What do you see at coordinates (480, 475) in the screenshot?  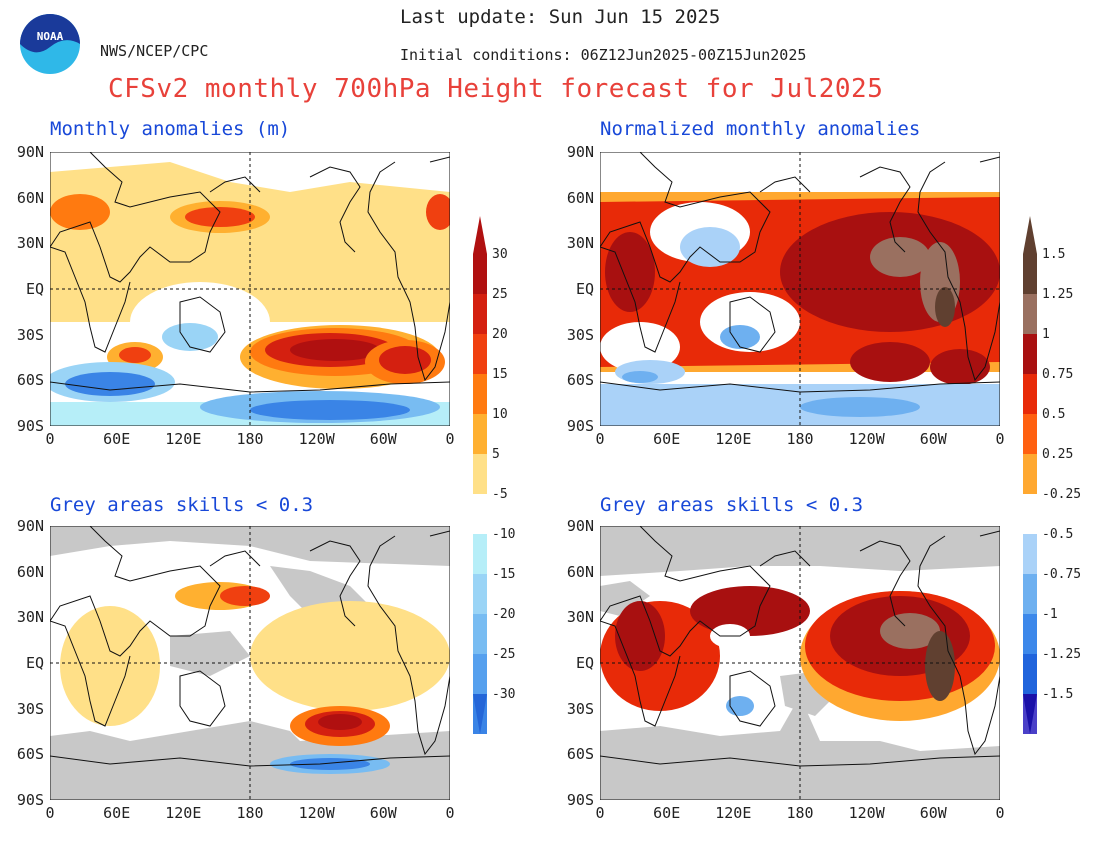 I see `colorbar-left` at bounding box center [480, 475].